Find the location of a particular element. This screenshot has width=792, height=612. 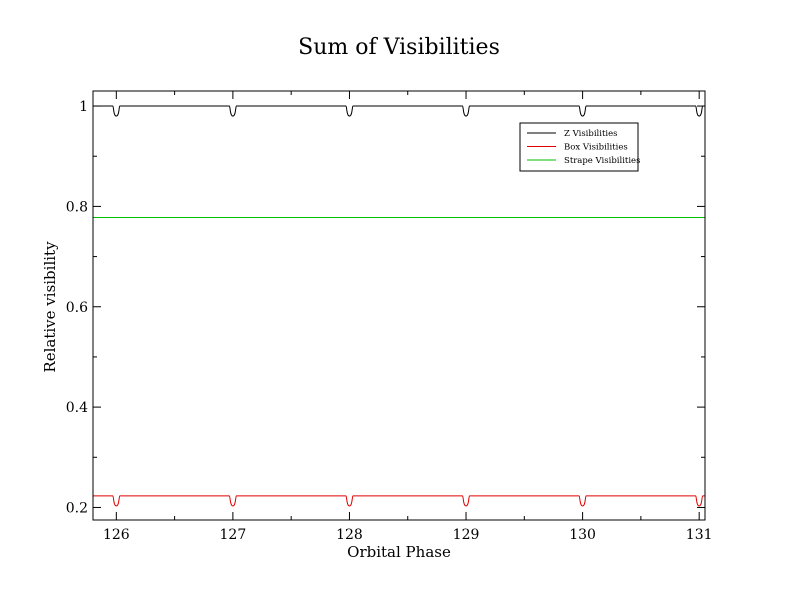

y-tick-label: 1 is located at coordinates (83, 107).